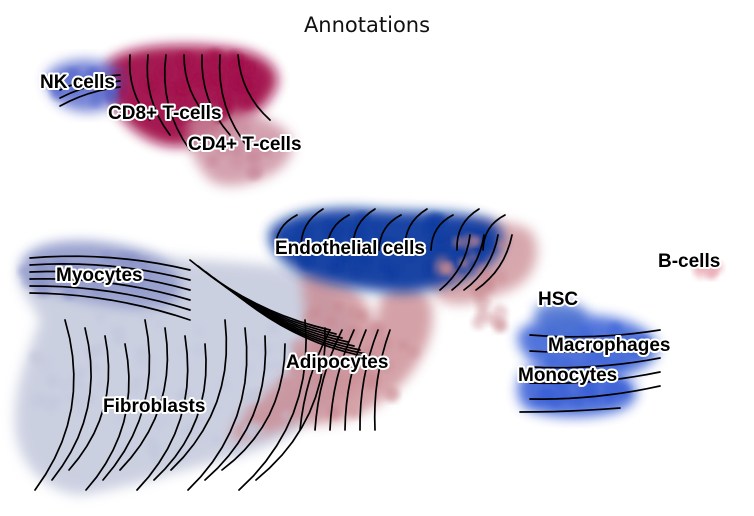 This screenshot has width=754, height=516. Describe the element at coordinates (99, 275) in the screenshot. I see `cluster-label-myo: Myocytes` at that location.